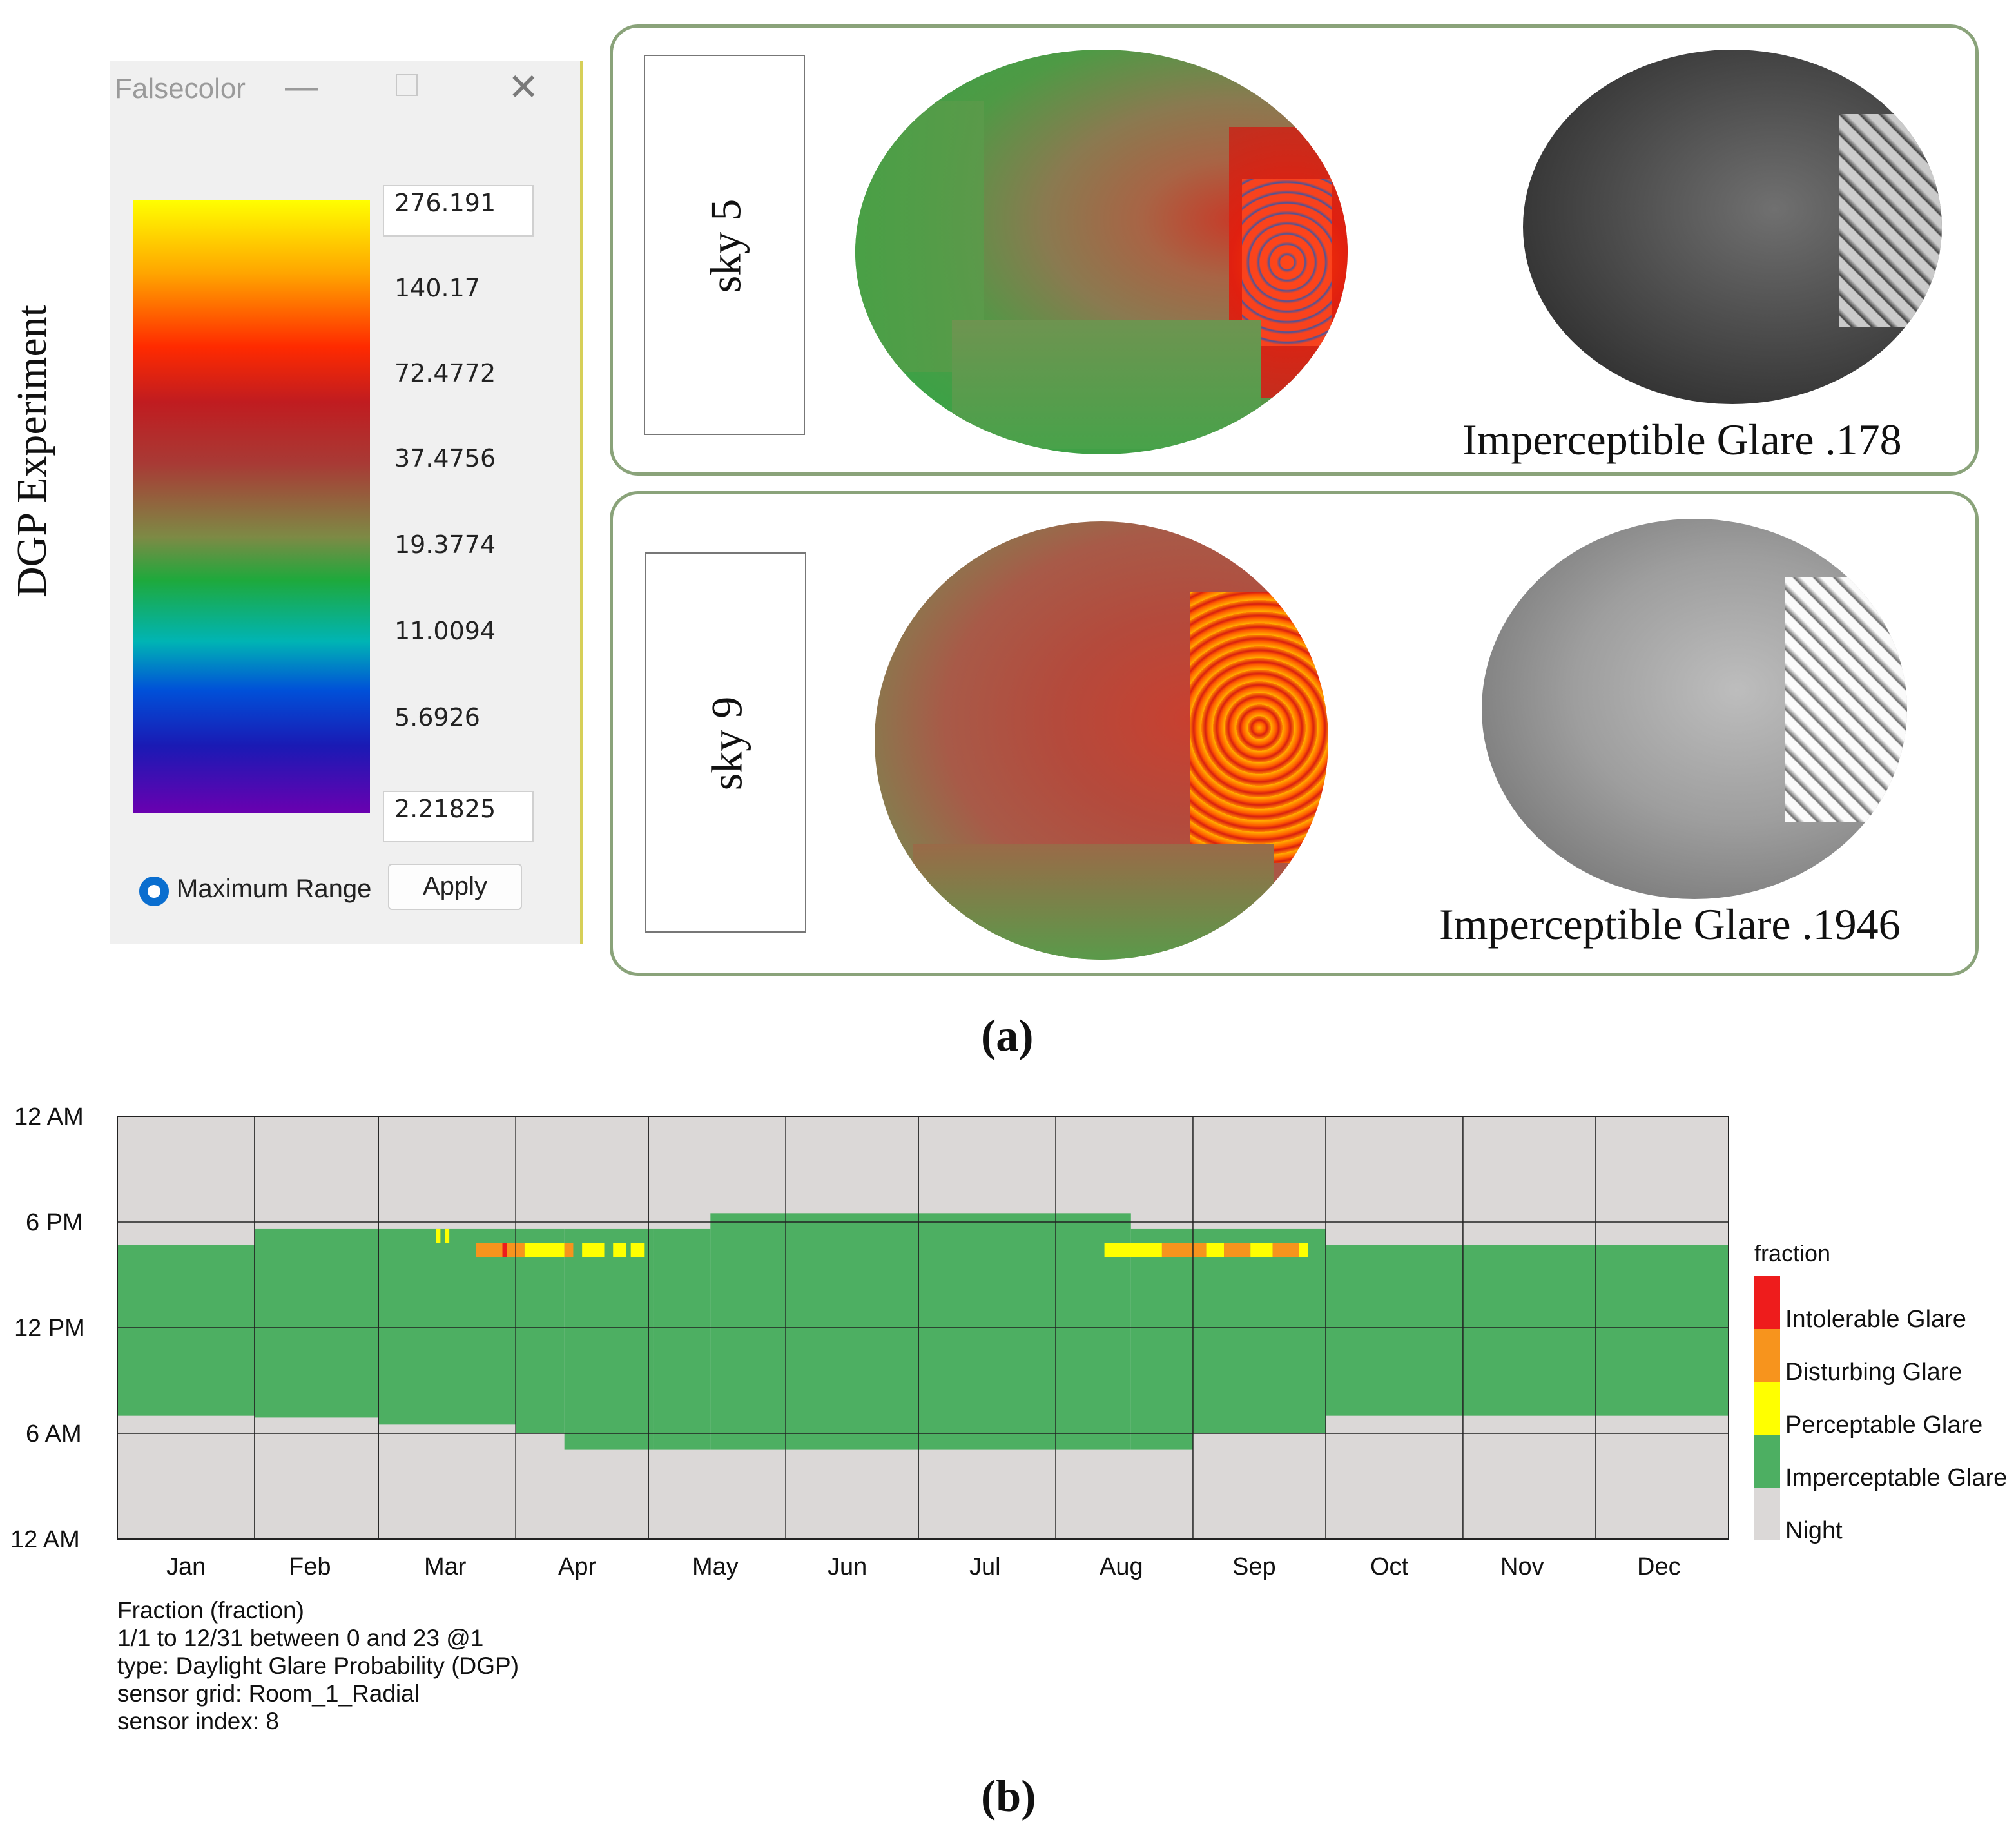  I want to click on legend-swatch-night, so click(1767, 1514).